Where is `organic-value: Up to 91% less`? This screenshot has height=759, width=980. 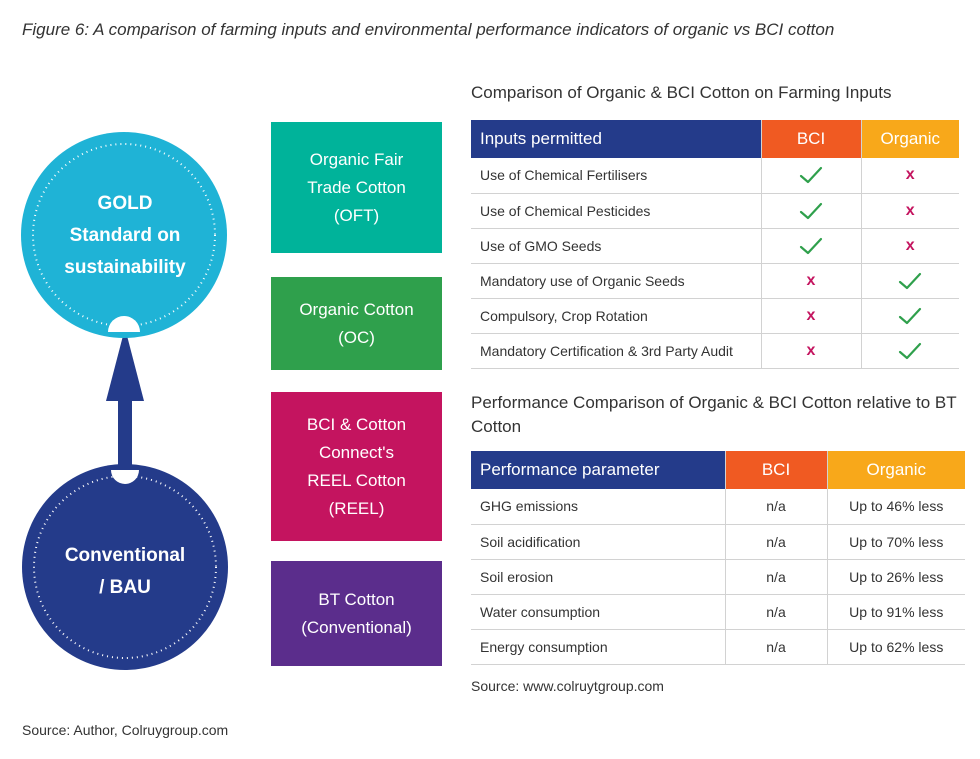 organic-value: Up to 91% less is located at coordinates (895, 612).